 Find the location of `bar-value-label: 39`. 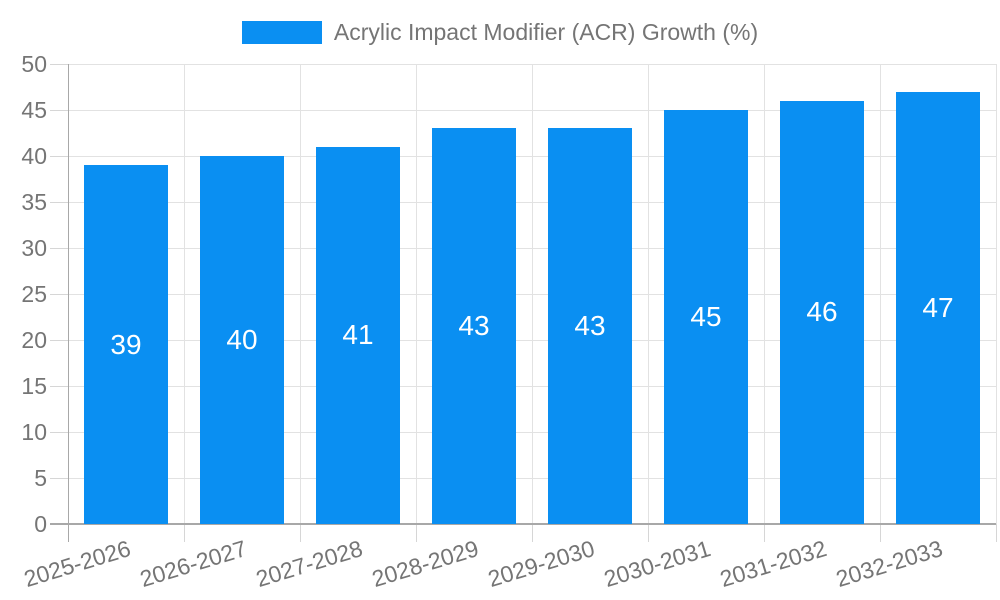

bar-value-label: 39 is located at coordinates (126, 344).